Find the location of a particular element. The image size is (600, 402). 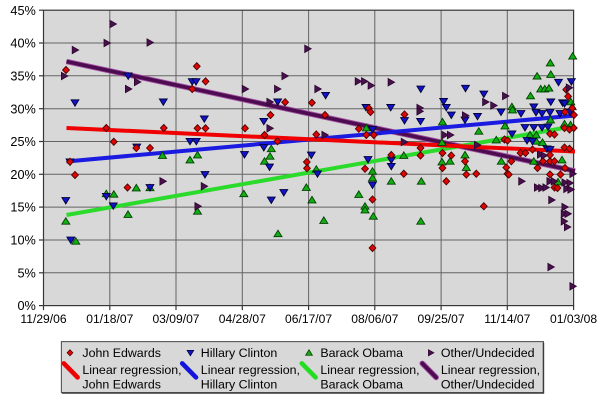

svg-text: 0% is located at coordinates (26, 306).